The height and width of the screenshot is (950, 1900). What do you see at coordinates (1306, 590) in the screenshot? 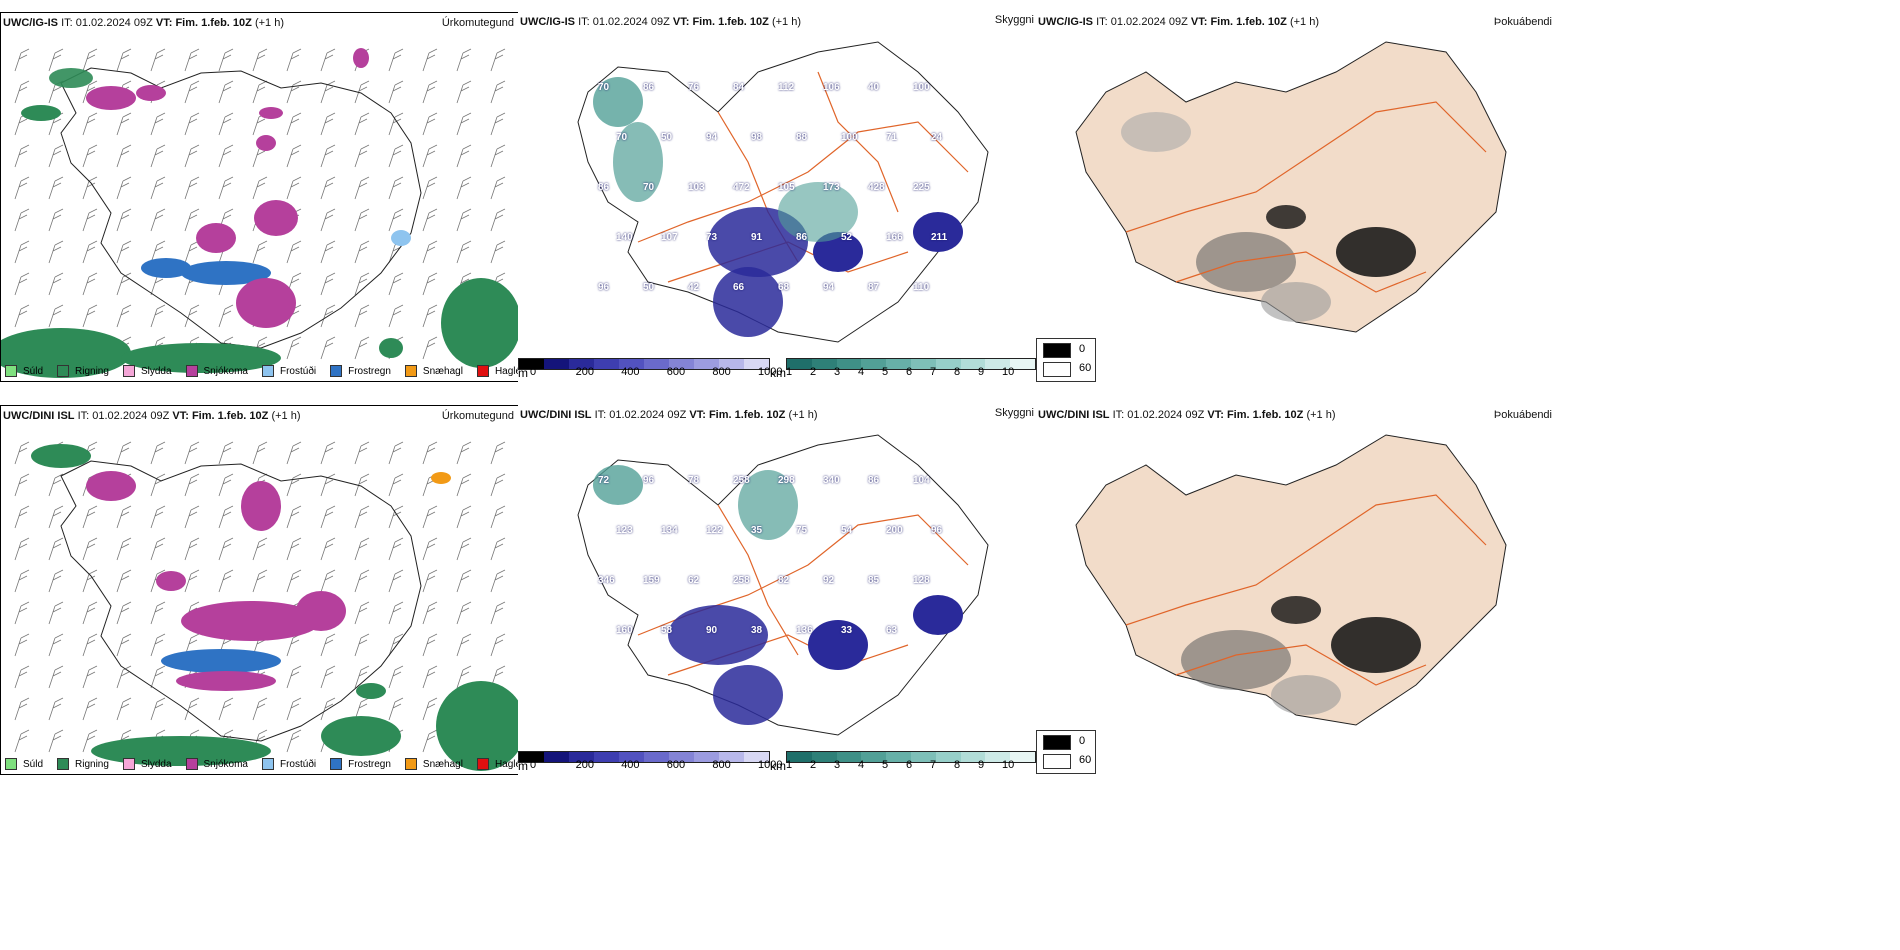
I see `roads` at bounding box center [1306, 590].